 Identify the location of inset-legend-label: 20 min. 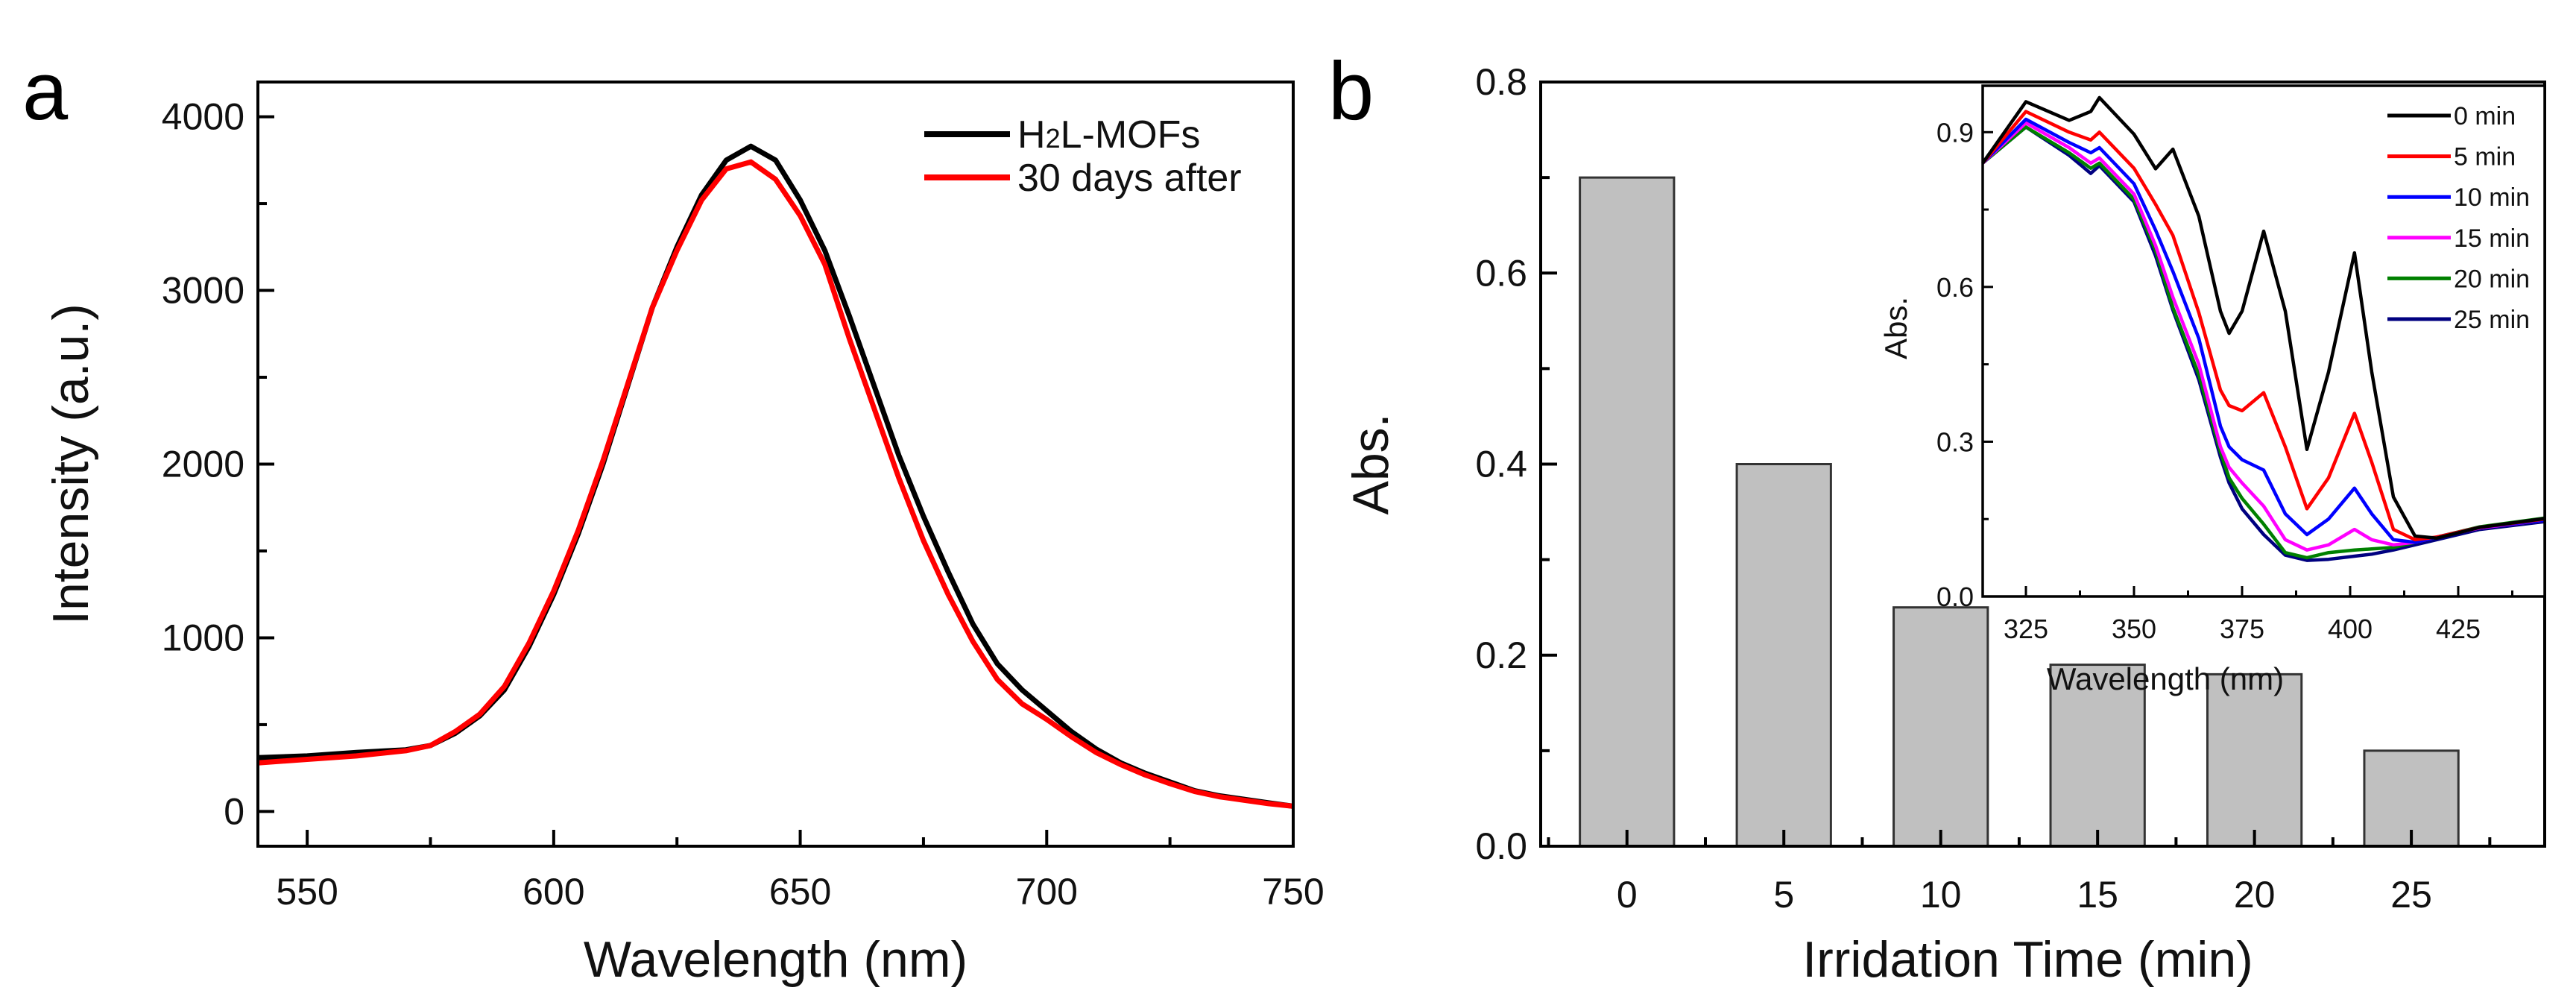
(2492, 279).